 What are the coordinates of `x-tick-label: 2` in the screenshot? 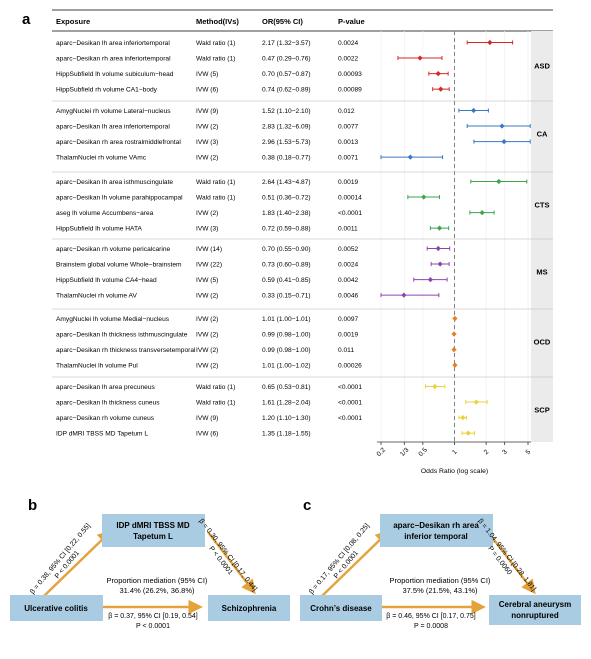 It's located at (487, 452).